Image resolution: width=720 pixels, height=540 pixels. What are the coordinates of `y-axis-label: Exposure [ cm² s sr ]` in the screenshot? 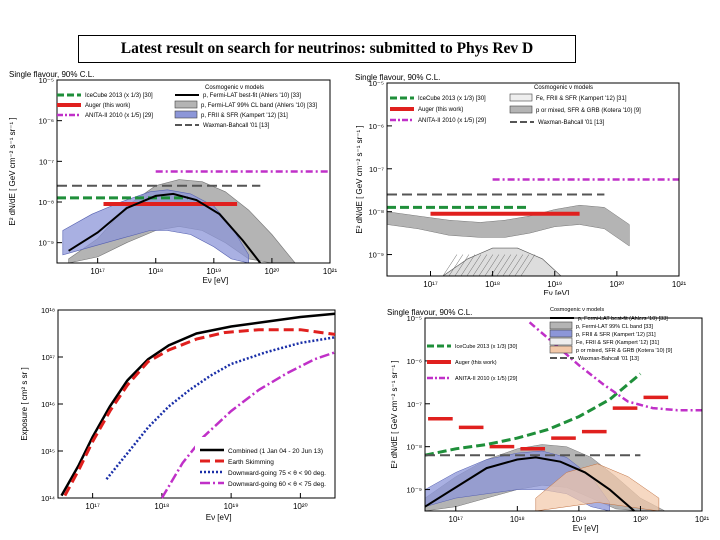 It's located at (24, 403).